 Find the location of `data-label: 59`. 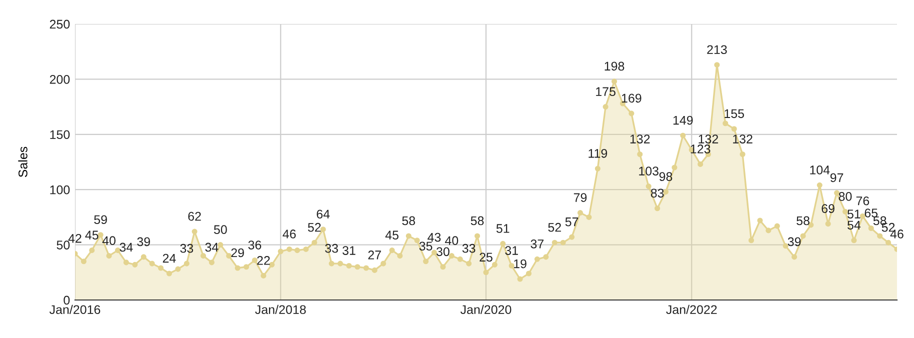

data-label: 59 is located at coordinates (100, 219).